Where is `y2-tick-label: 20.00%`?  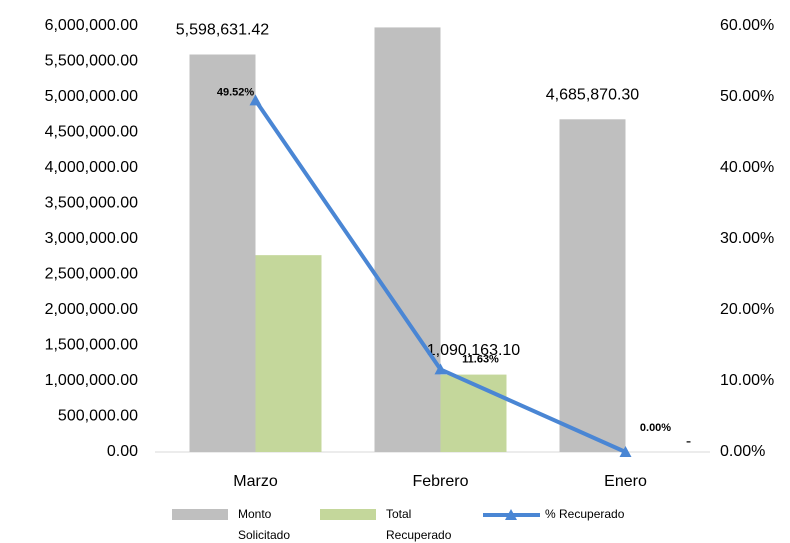
y2-tick-label: 20.00% is located at coordinates (747, 309).